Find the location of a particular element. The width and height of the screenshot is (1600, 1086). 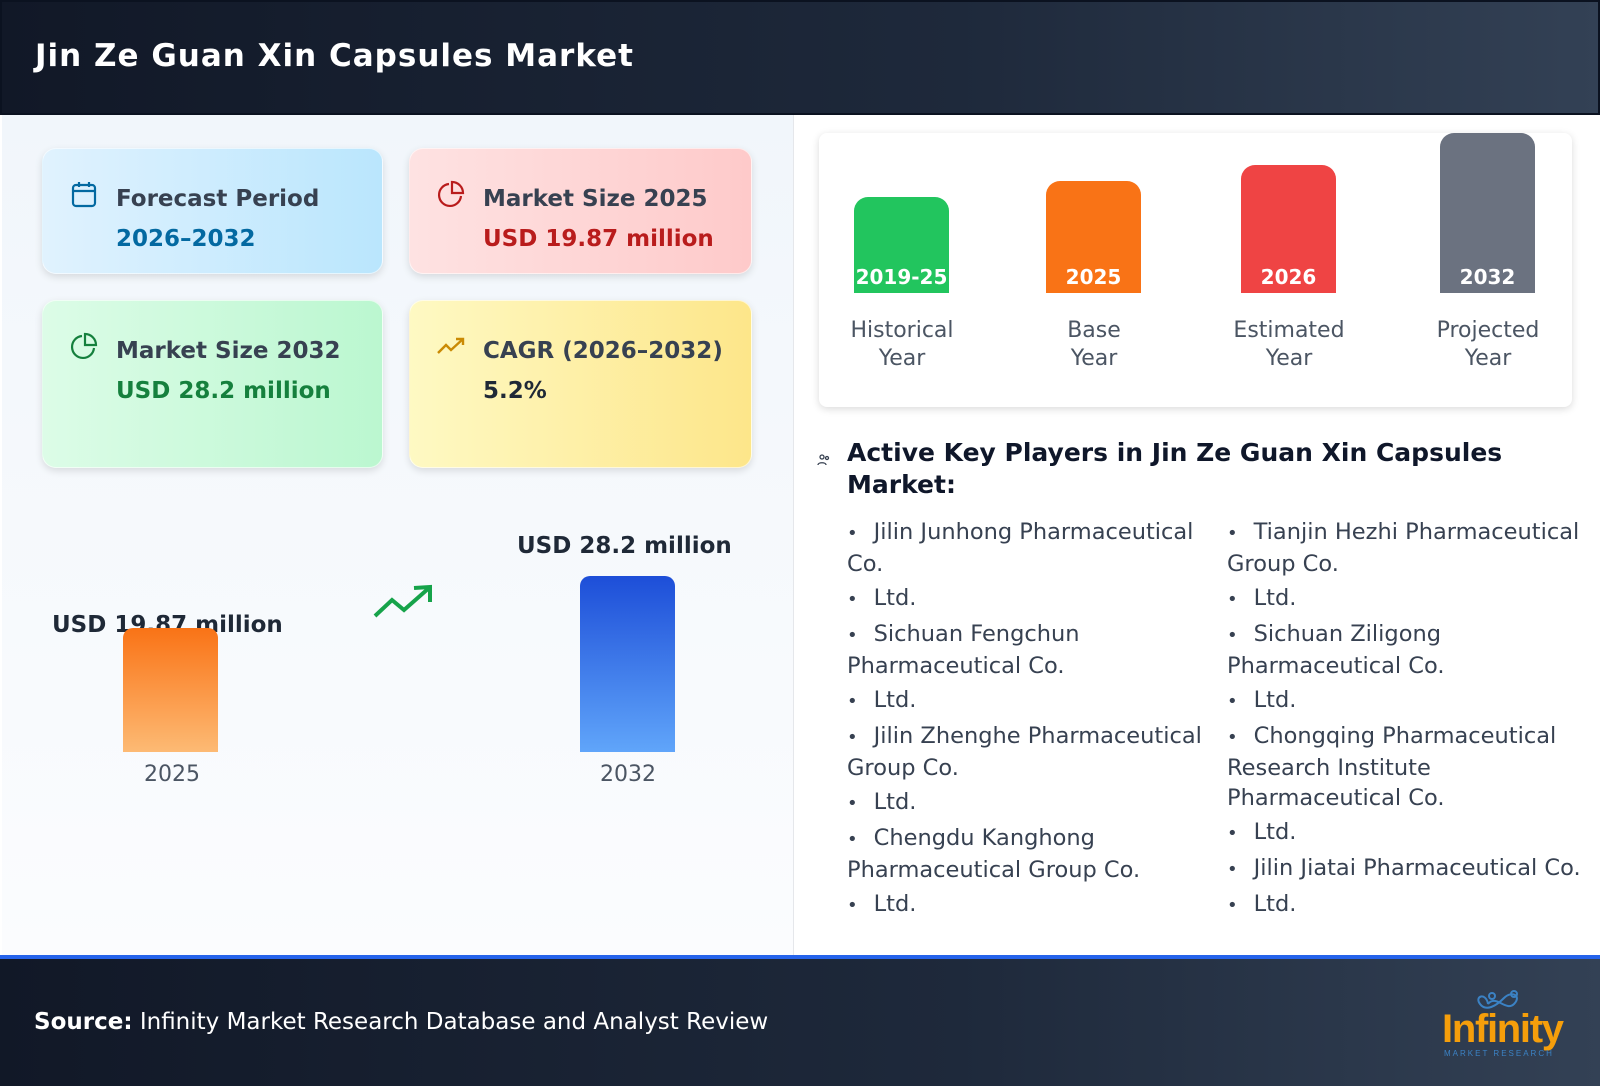

market-size-2025-card: Market Size 2025 USD 19.87 million is located at coordinates (580, 211).